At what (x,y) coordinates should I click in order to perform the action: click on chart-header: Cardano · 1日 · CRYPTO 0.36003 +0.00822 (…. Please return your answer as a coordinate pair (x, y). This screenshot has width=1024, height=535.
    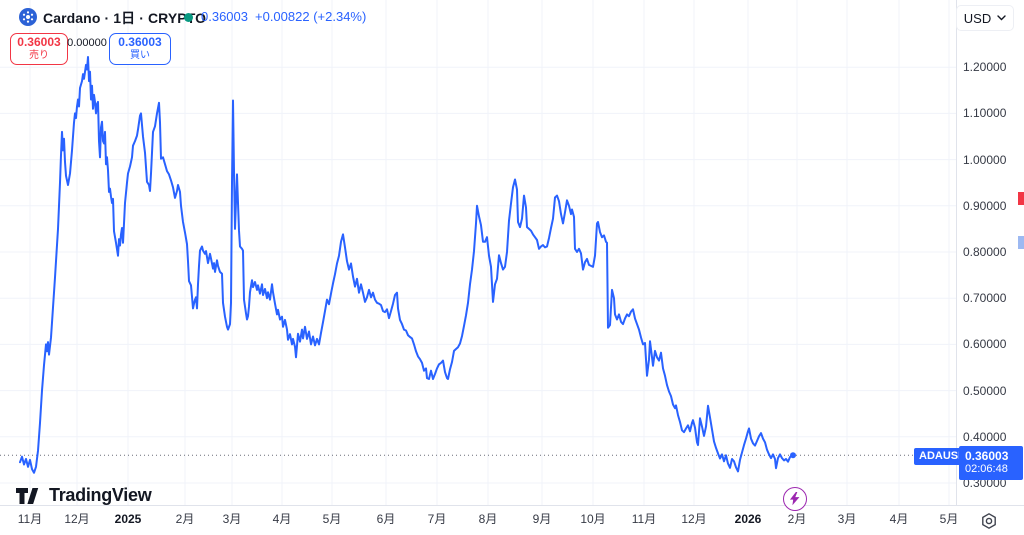
    Looking at the image, I should click on (512, 16).